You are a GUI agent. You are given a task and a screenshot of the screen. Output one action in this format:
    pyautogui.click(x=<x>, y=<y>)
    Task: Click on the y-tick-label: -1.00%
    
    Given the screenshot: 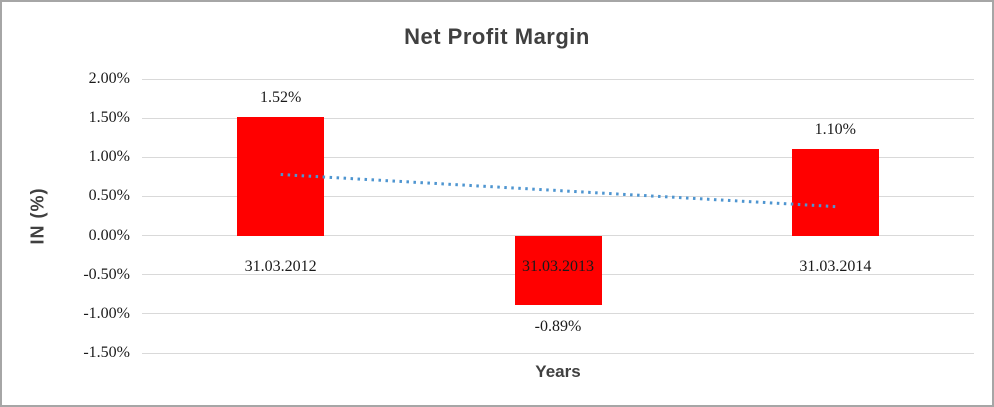 What is the action you would take?
    pyautogui.click(x=106, y=313)
    